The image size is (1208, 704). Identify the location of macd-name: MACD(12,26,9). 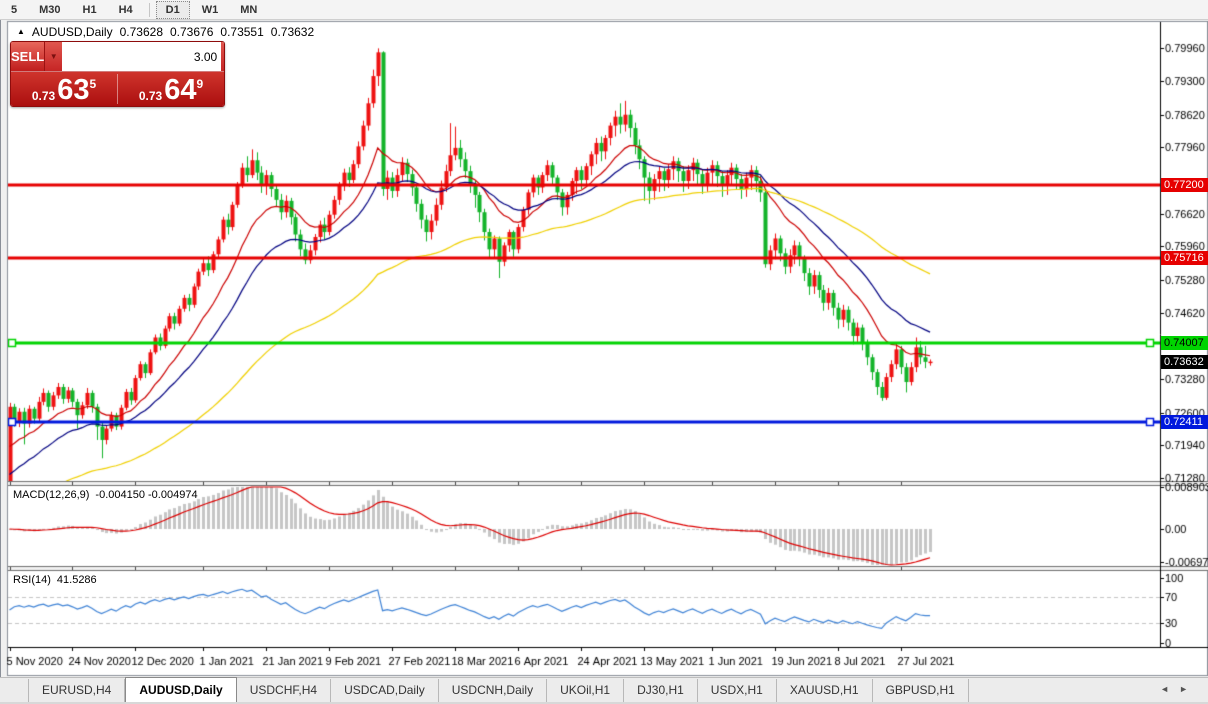
(51, 495).